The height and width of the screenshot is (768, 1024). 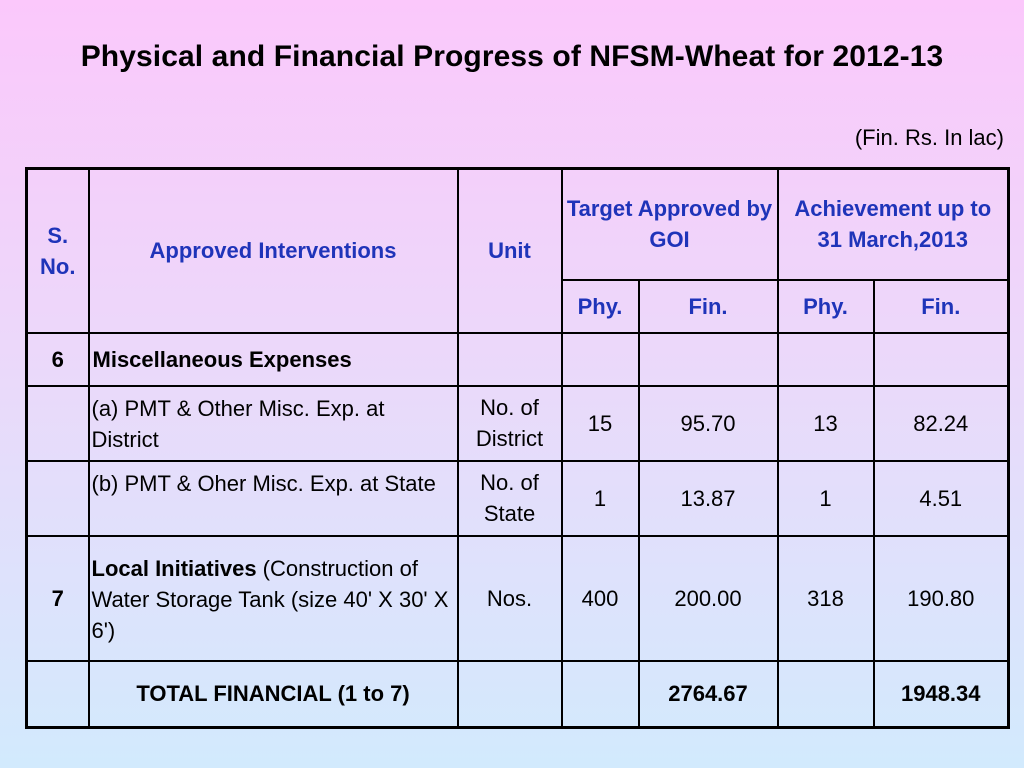 What do you see at coordinates (825, 498) in the screenshot?
I see `cell-achievement-phy: 1` at bounding box center [825, 498].